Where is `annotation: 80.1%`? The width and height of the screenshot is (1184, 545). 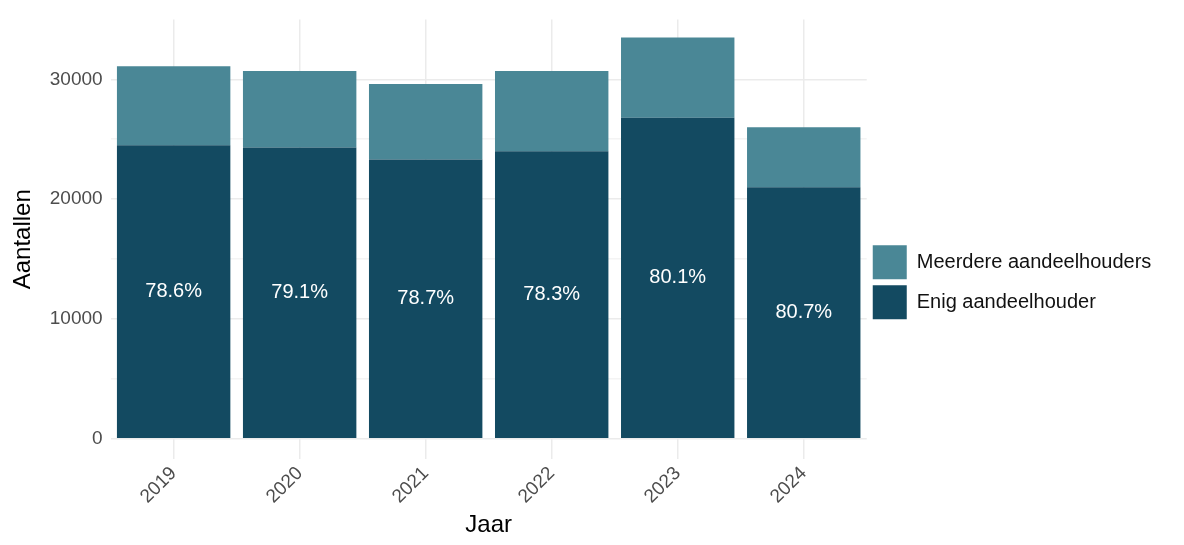
annotation: 80.1% is located at coordinates (678, 276).